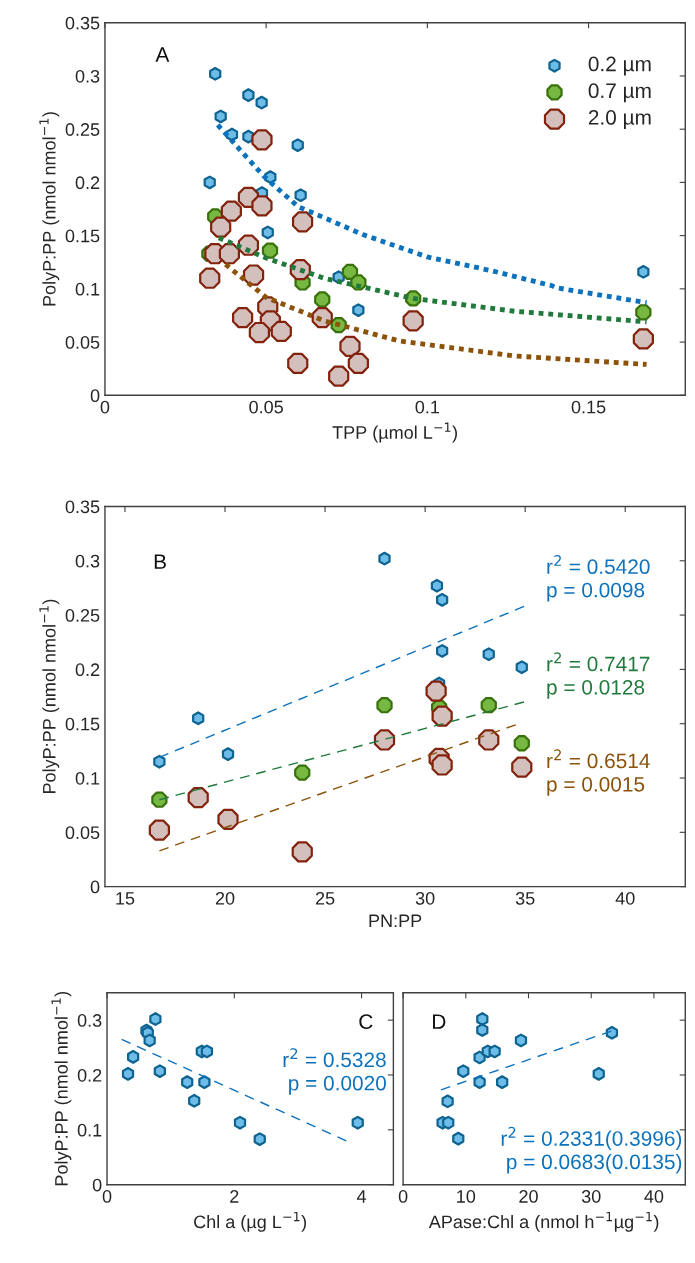  What do you see at coordinates (619, 119) in the screenshot?
I see `legend-label: 2.0 µm` at bounding box center [619, 119].